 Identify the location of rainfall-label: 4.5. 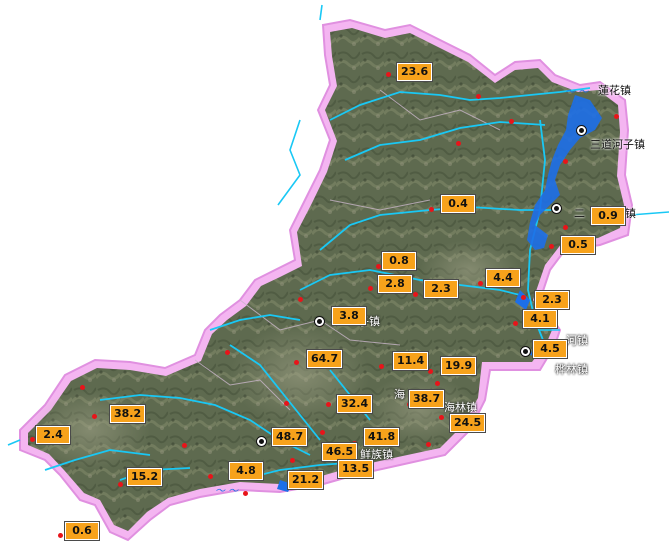
(550, 349).